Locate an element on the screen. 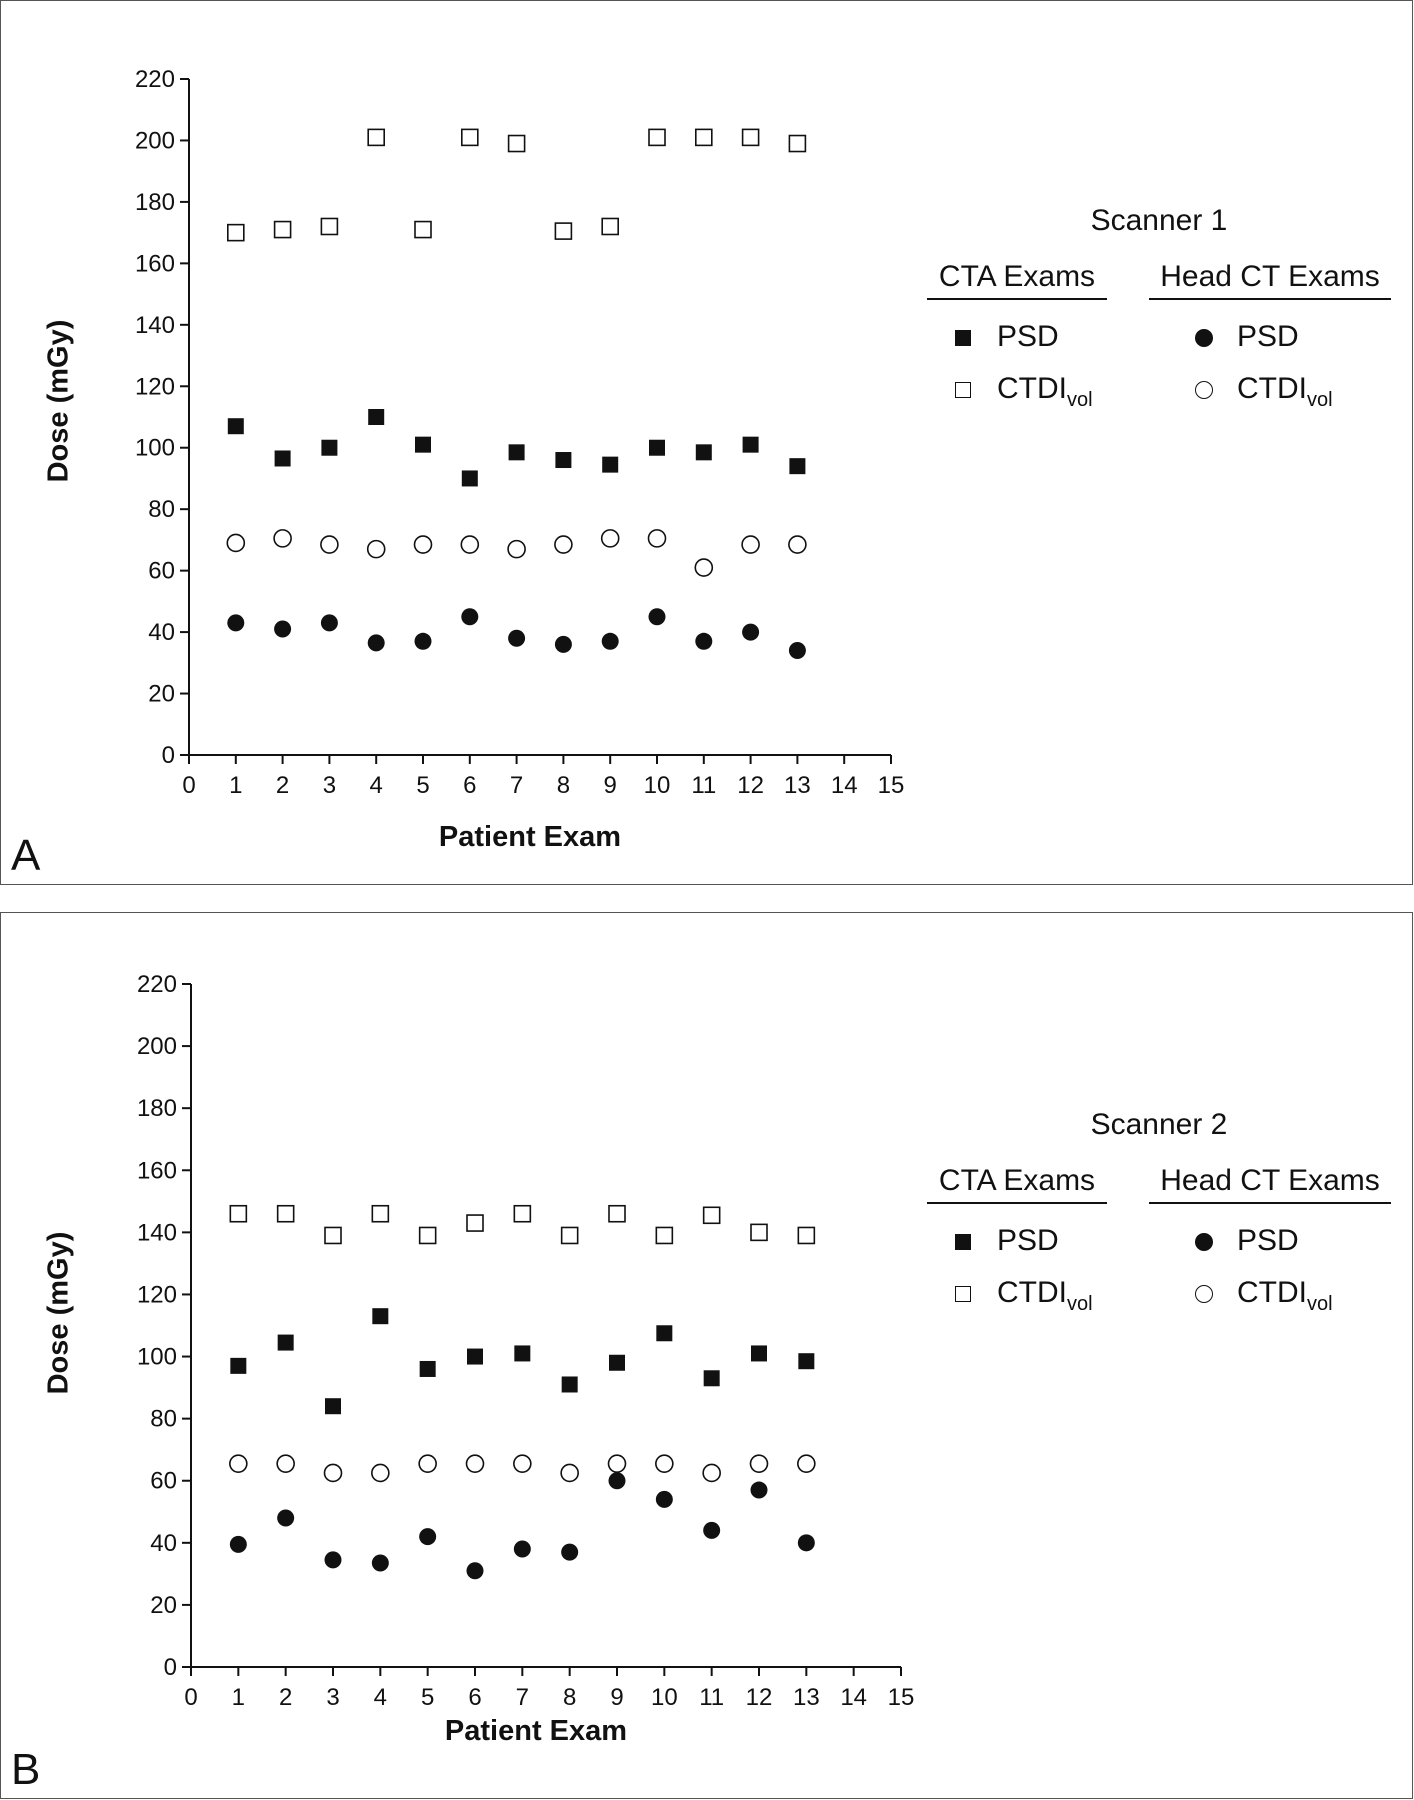 Image resolution: width=1414 pixels, height=1800 pixels. panel-label: B is located at coordinates (26, 1769).